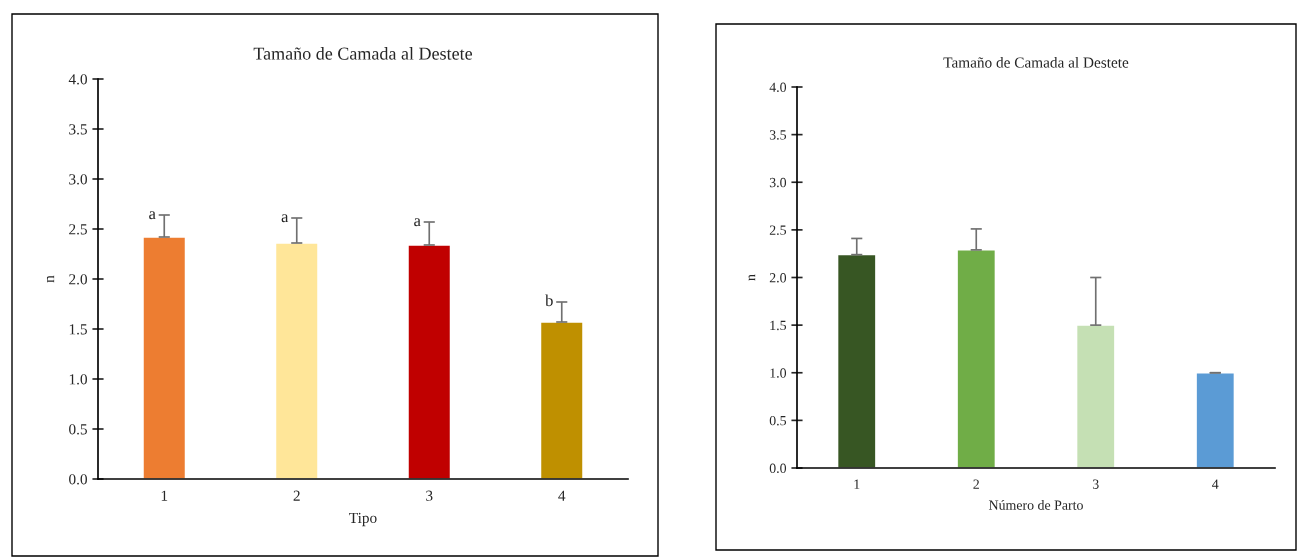  Describe the element at coordinates (363, 519) in the screenshot. I see `x-axis-title: Tipo` at that location.